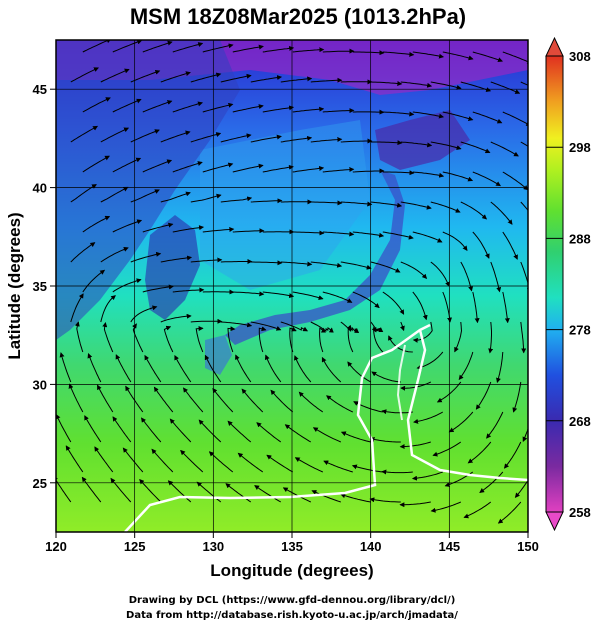  What do you see at coordinates (135, 546) in the screenshot?
I see `x-tick-label: 125` at bounding box center [135, 546].